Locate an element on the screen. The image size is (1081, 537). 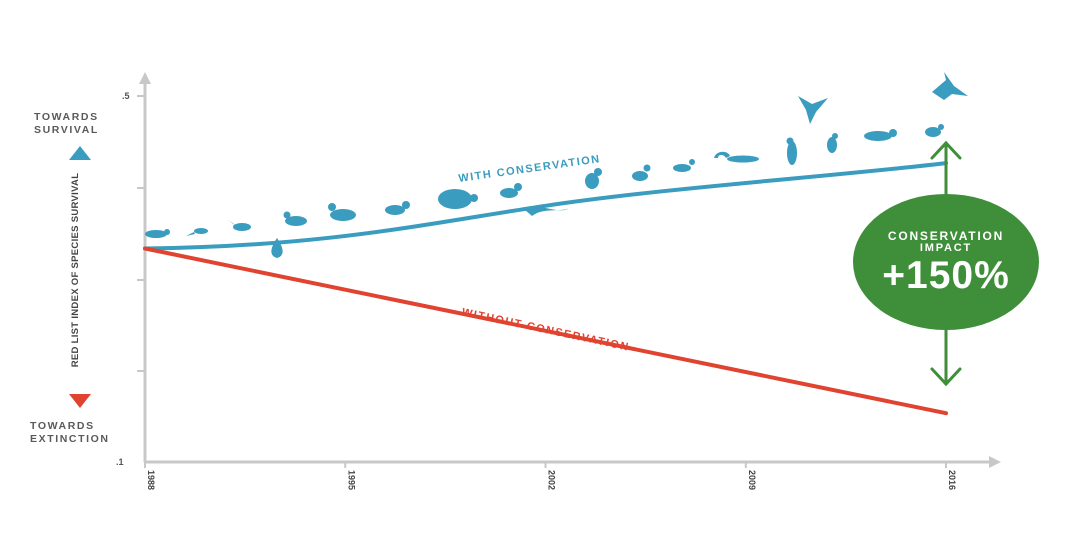
lizard-icon is located at coordinates (197, 232).